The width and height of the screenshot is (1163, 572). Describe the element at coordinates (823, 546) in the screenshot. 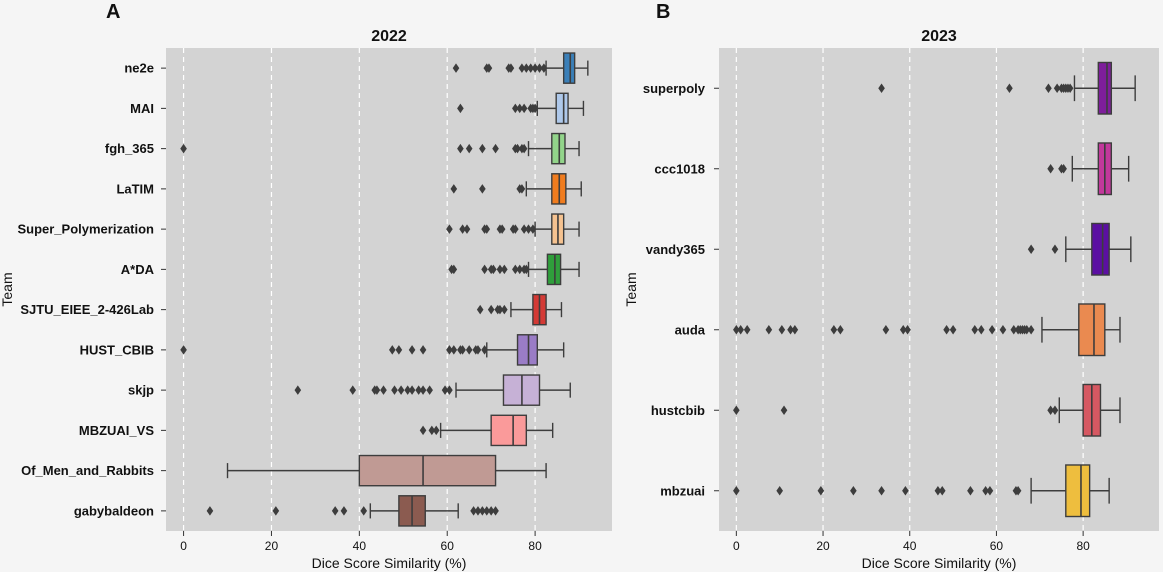

I see `x-tick-label: 20` at that location.